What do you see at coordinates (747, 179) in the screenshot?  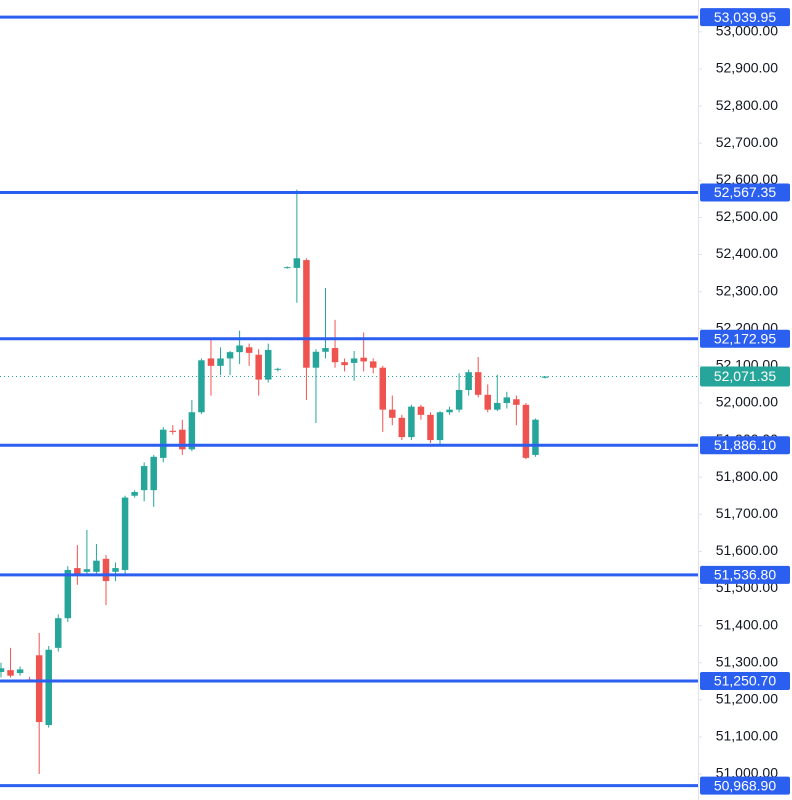 I see `y-tick-label: 52,600.00` at bounding box center [747, 179].